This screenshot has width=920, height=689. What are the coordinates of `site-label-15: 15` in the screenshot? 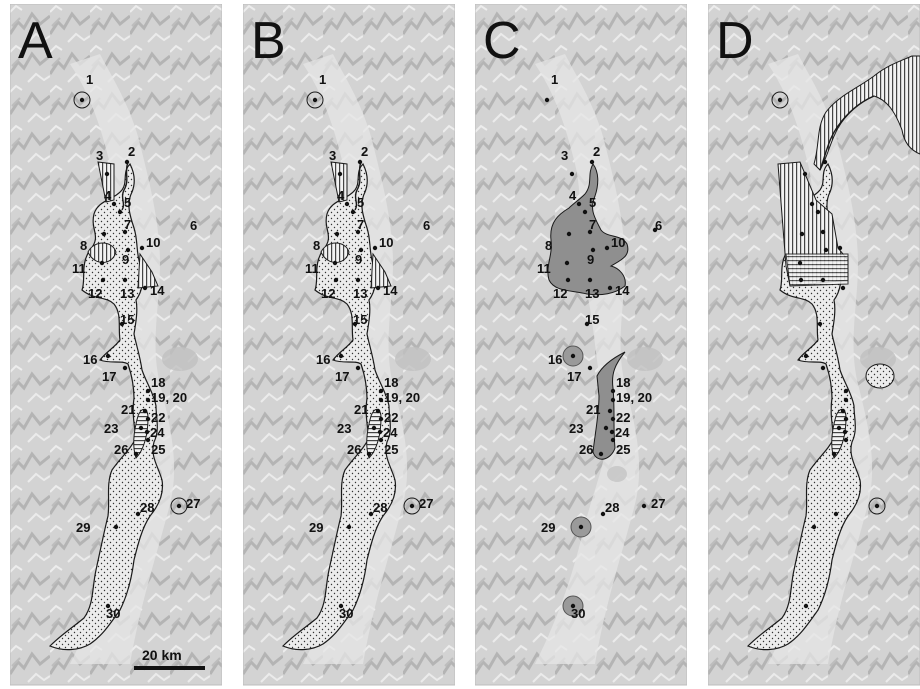 It's located at (592, 319).